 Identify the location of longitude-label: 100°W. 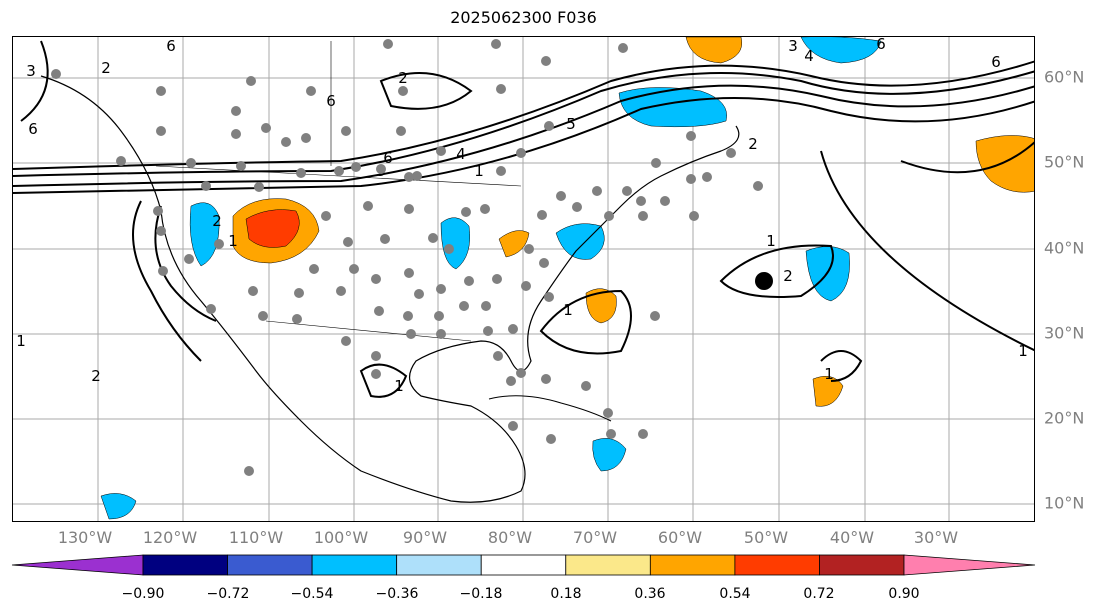
(341, 537).